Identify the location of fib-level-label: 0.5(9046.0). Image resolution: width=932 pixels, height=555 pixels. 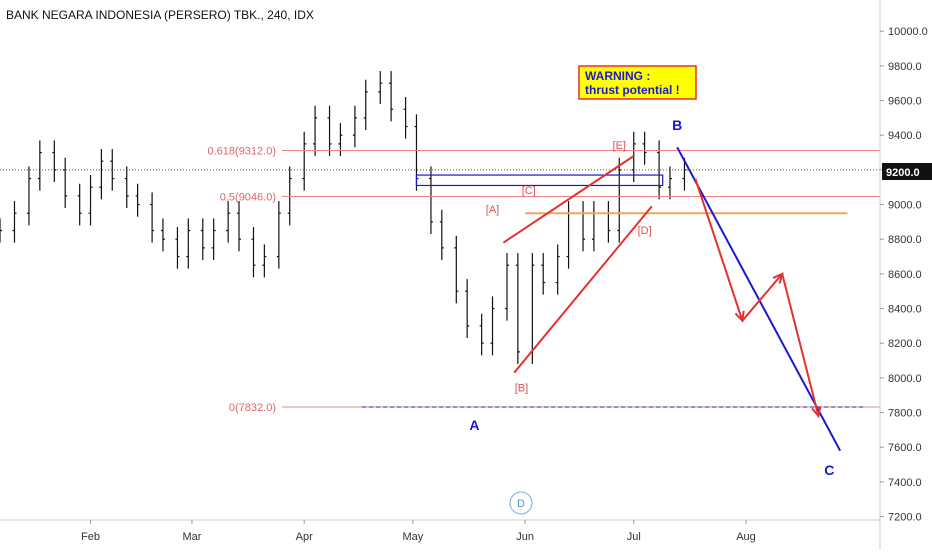
(248, 198).